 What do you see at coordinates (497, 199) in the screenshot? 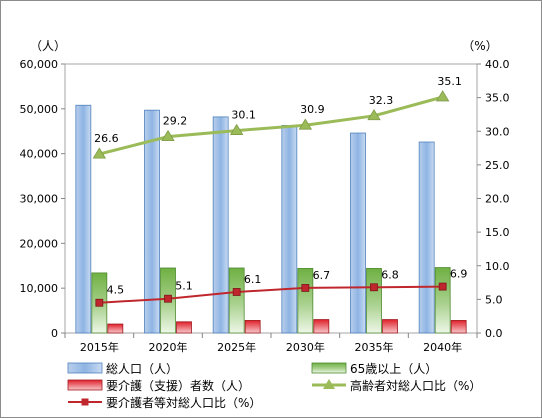
I see `right-axis-tick-label: 20.0` at bounding box center [497, 199].